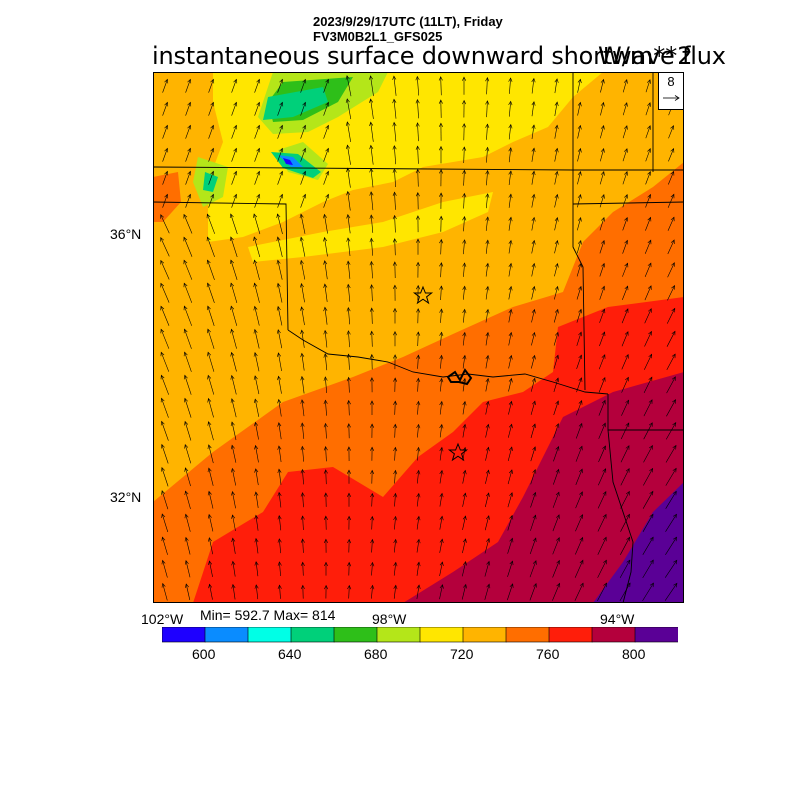 The width and height of the screenshot is (800, 800). Describe the element at coordinates (221, 266) in the screenshot. I see `border-ok-tx-panhandle` at that location.